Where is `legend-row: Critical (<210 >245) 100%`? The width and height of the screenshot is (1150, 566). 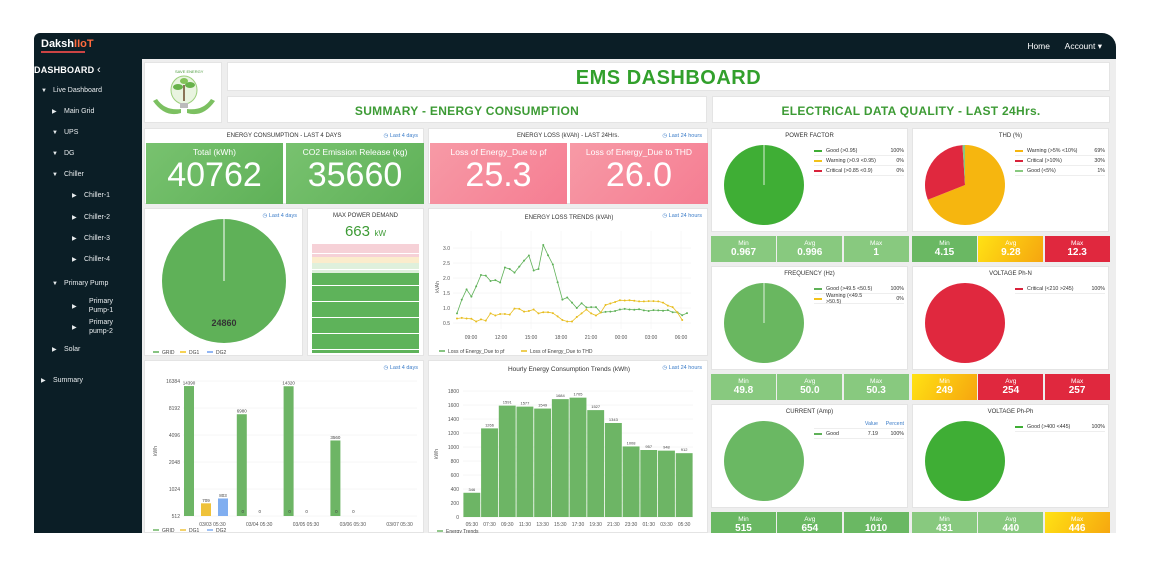
legend-row: Critical (<210 >245) 100% is located at coordinates (1060, 289).